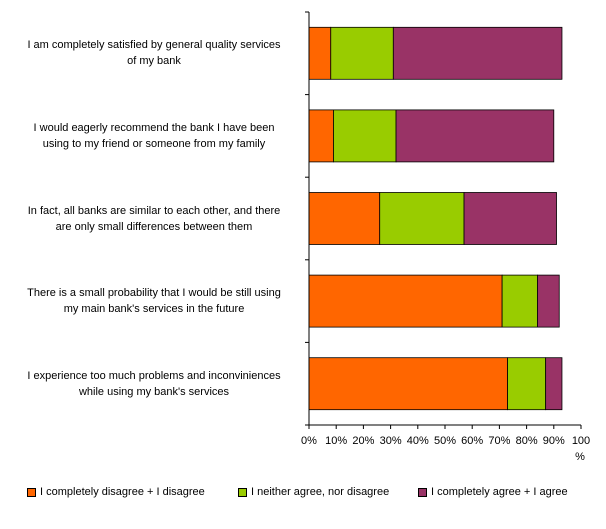 The image size is (606, 529). I want to click on legend-swatch-agree, so click(422, 492).